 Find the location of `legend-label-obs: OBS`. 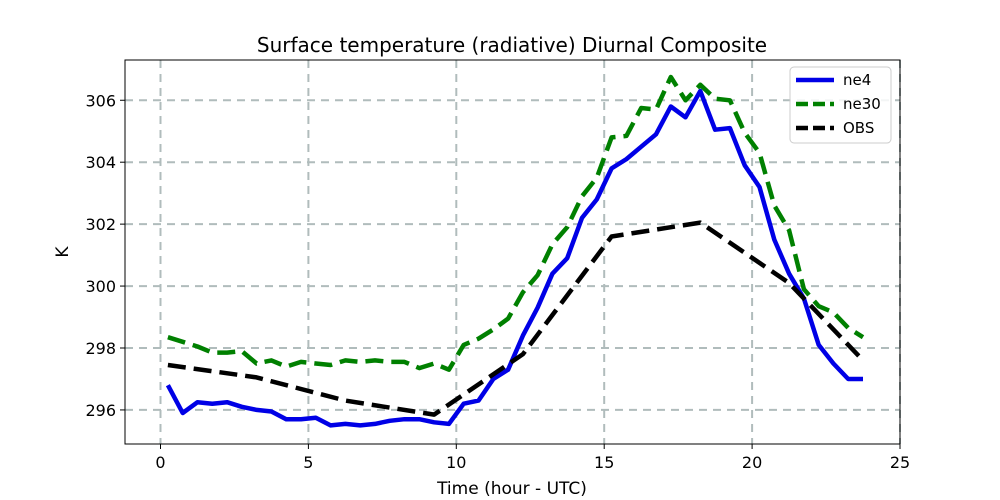

legend-label-obs: OBS is located at coordinates (858, 128).